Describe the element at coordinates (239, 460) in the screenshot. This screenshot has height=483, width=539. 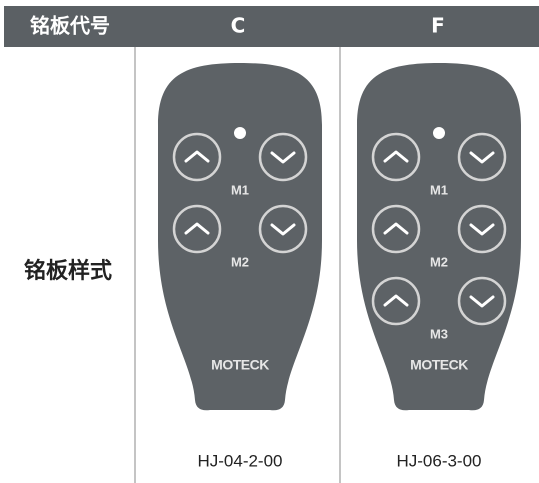
I see `model-code: HJ-04-2-00` at that location.